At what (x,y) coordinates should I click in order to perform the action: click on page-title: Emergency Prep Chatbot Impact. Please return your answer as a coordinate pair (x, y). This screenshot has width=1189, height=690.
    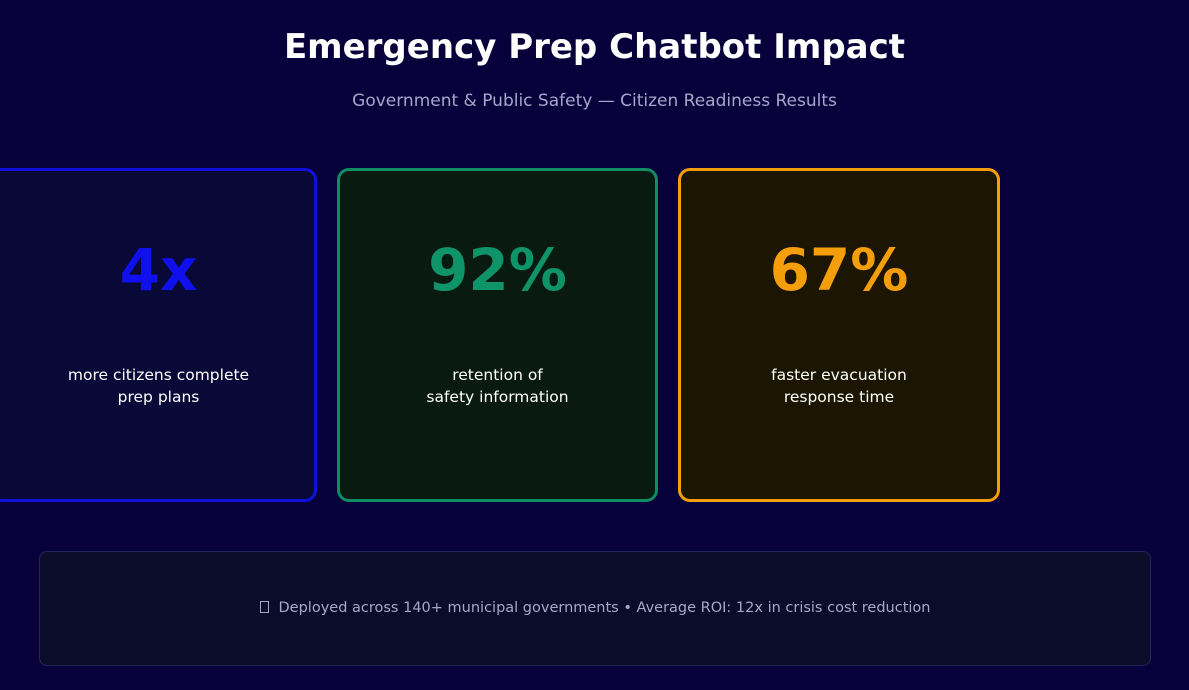
    Looking at the image, I should click on (594, 47).